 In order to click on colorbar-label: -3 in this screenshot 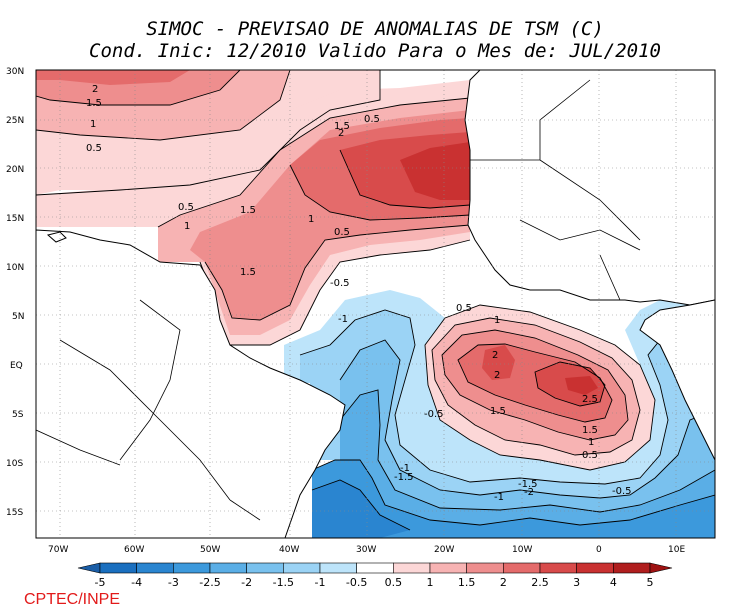, I will do `click(173, 582)`.